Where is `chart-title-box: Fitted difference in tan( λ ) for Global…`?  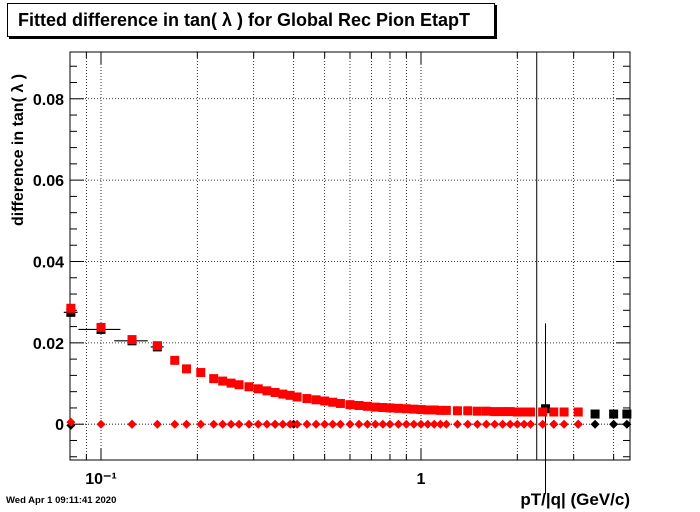
chart-title-box: Fitted difference in tan( λ ) for Global… is located at coordinates (251, 20).